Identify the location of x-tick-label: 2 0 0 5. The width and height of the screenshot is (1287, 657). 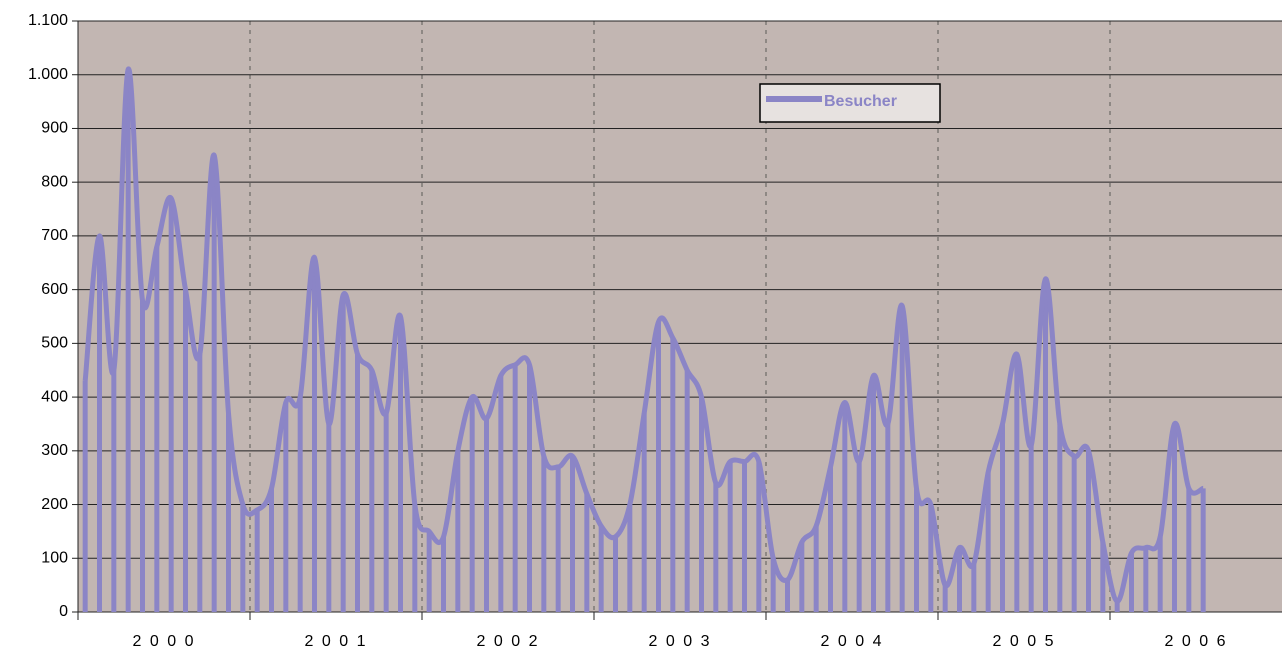
(1024, 641).